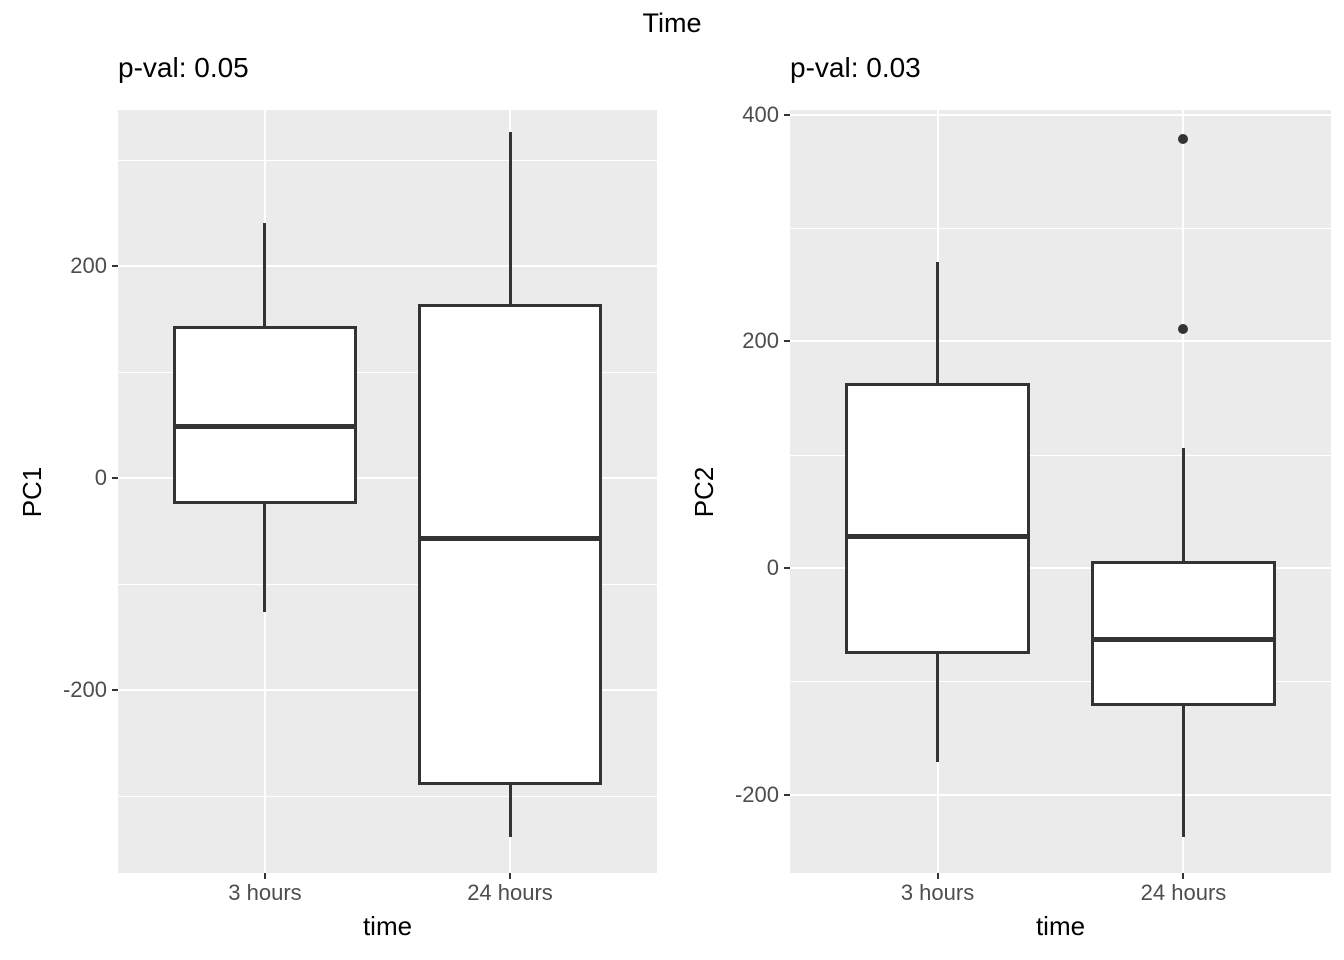 This screenshot has height=960, width=1344. I want to click on plot-title: Time, so click(672, 23).